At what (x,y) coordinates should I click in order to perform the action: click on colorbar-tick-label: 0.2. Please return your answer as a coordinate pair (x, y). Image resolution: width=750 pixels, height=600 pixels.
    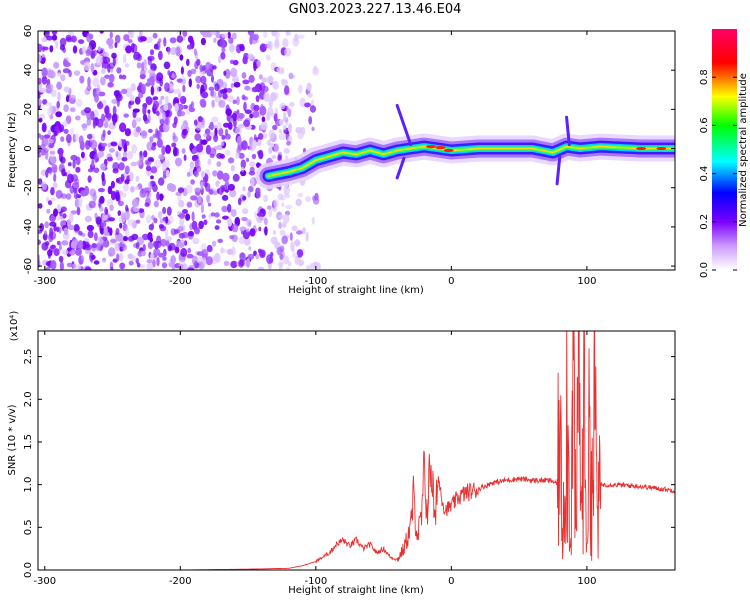
    Looking at the image, I should click on (704, 222).